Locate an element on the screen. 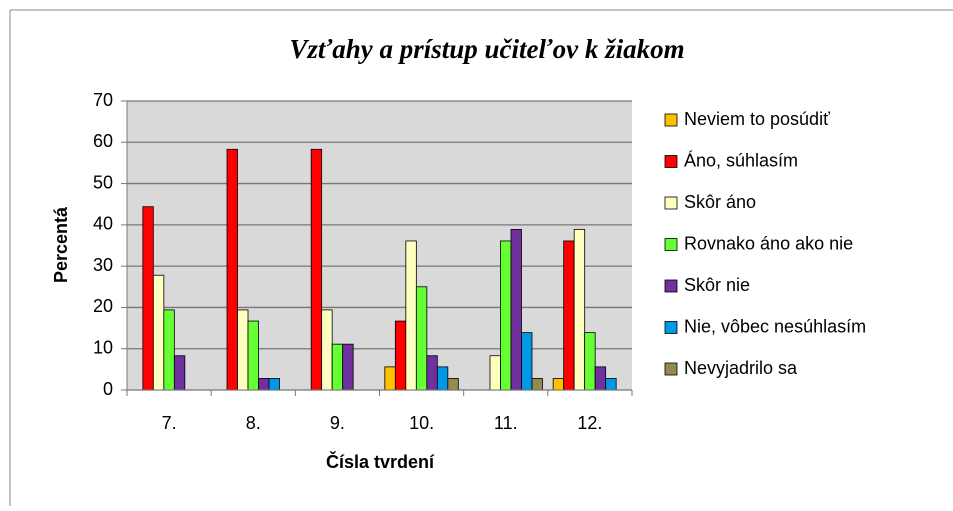  y-tick-label: 30 is located at coordinates (103, 265).